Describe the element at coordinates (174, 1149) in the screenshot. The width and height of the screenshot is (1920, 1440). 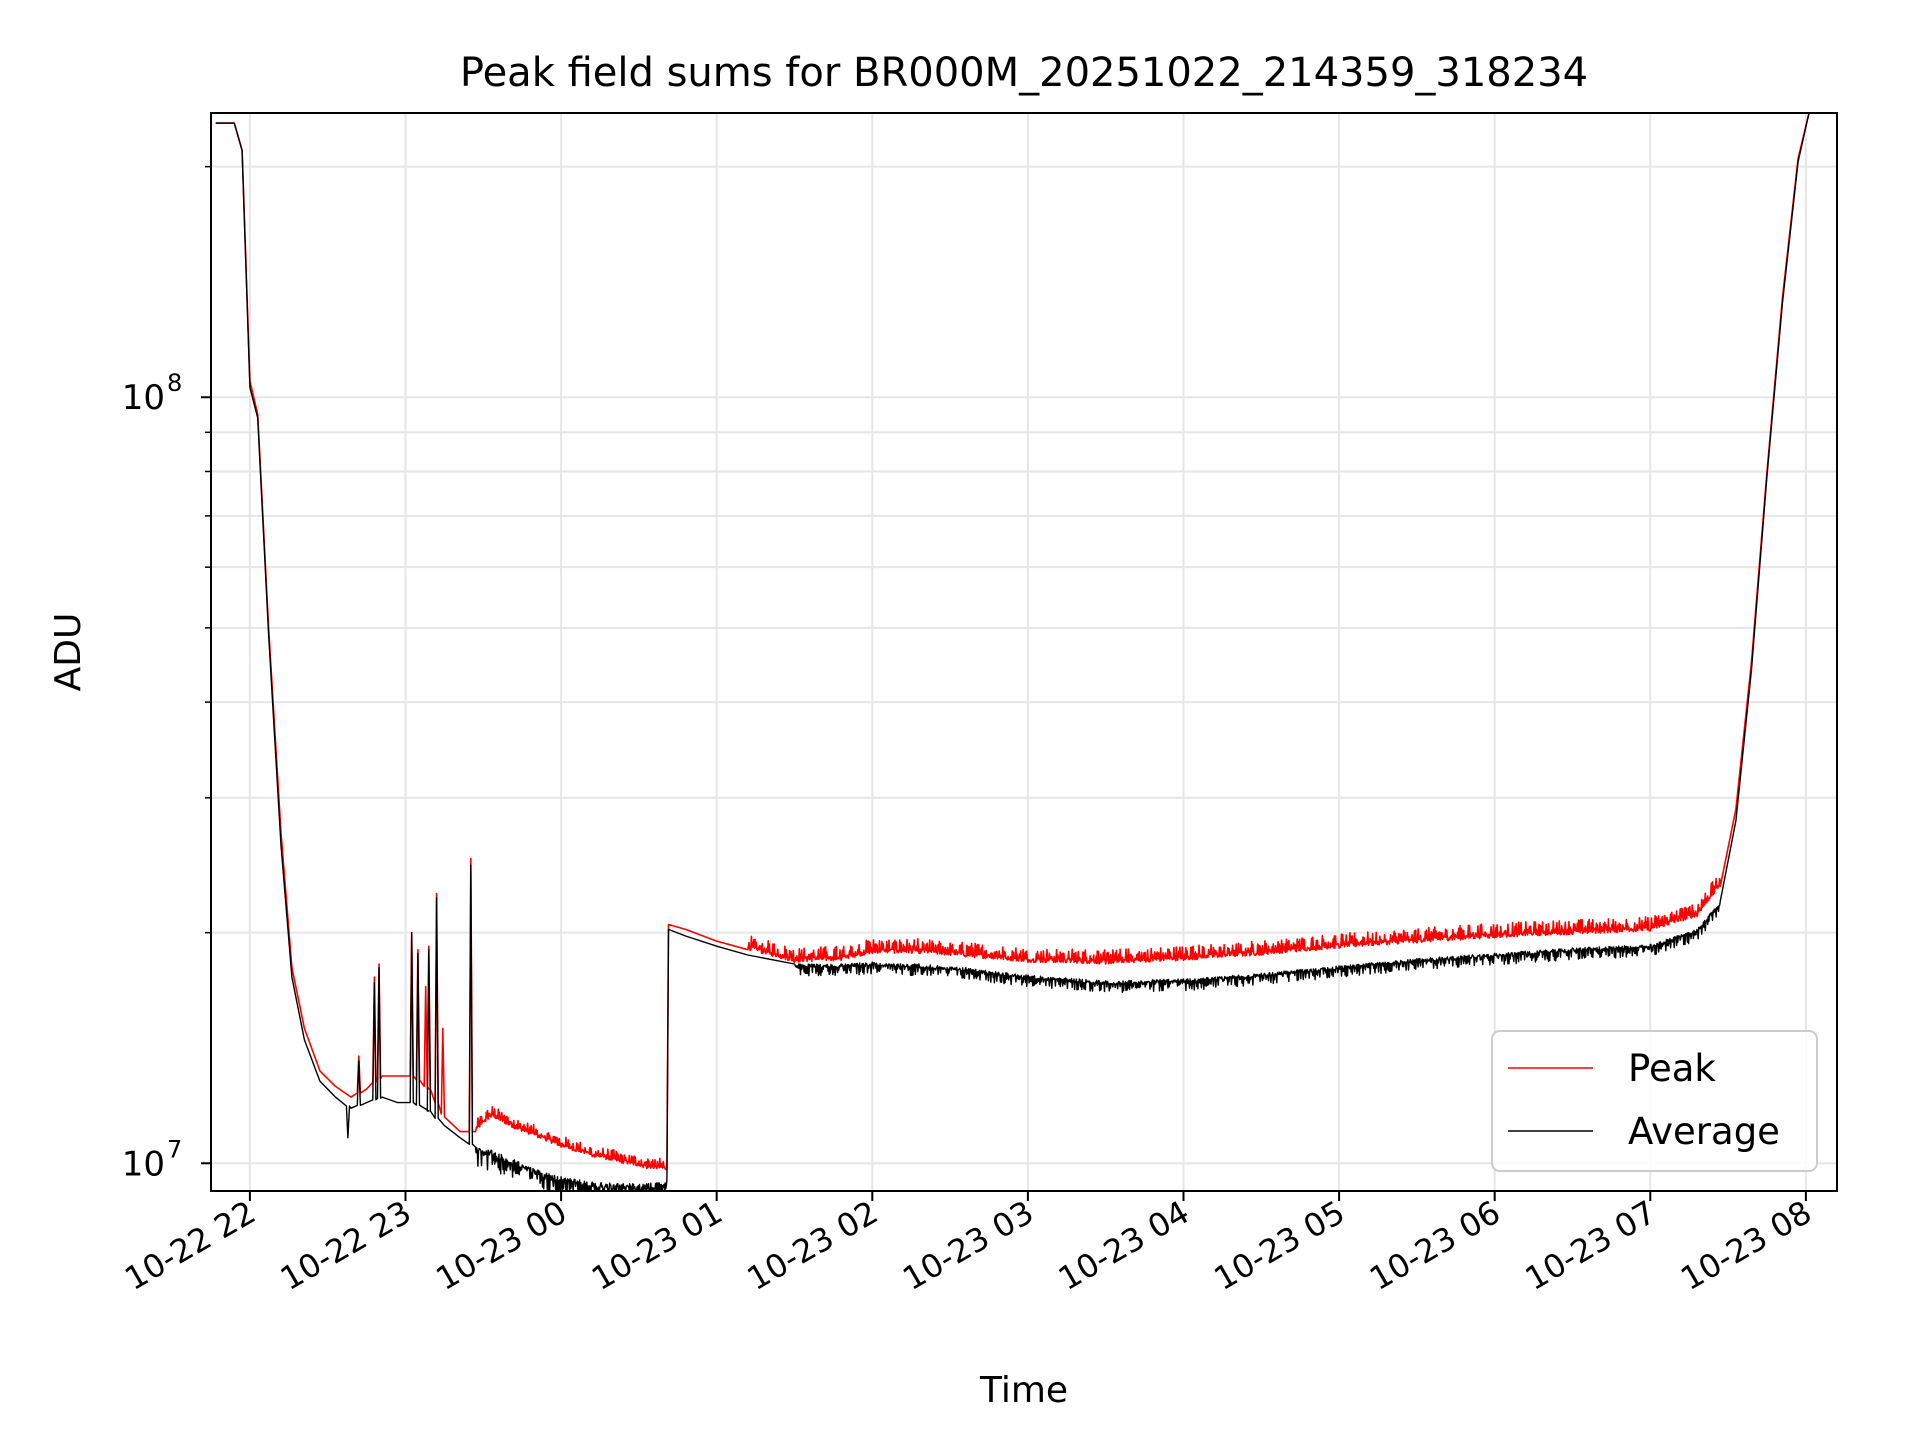
I see `y-tick-exponent: 7` at that location.